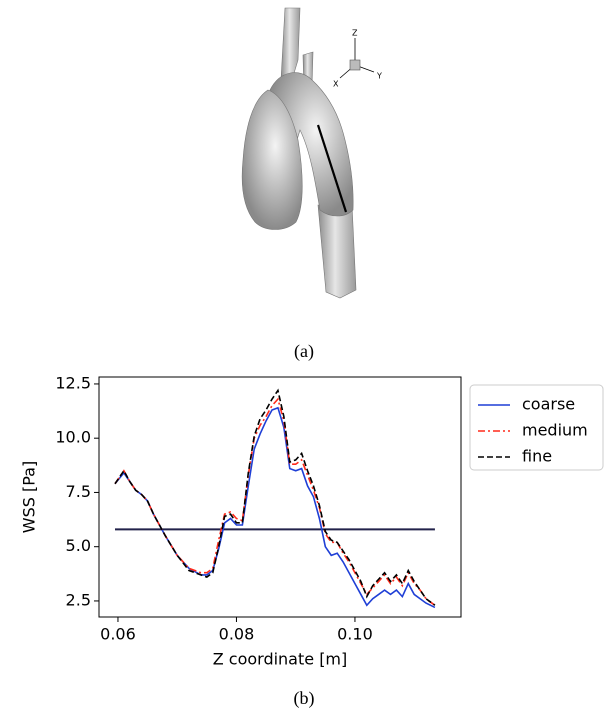 This screenshot has height=714, width=608. What do you see at coordinates (118, 634) in the screenshot?
I see `x-tick-label: 0.06` at bounding box center [118, 634].